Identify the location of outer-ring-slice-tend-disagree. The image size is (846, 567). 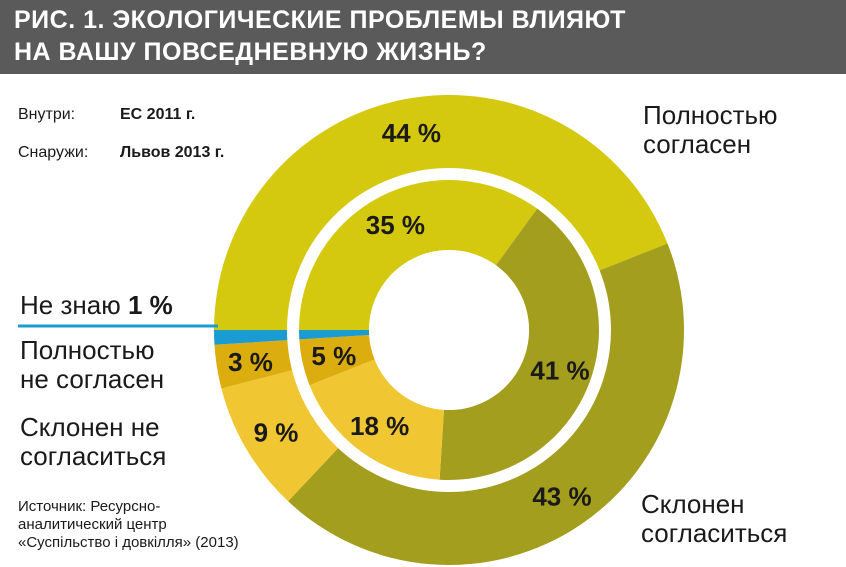
(280, 436).